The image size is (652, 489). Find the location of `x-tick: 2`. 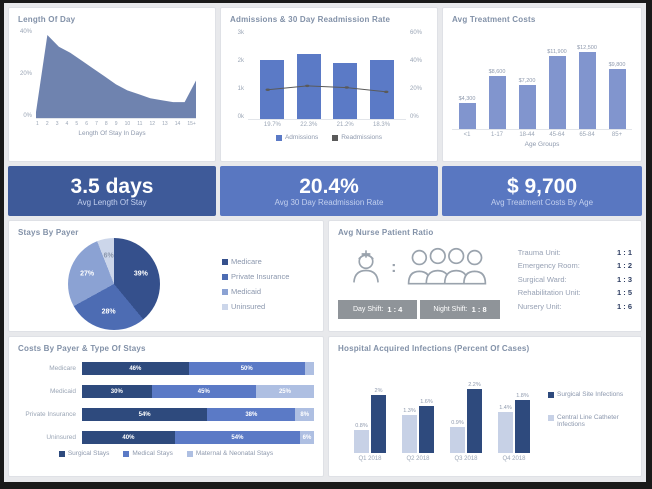

x-tick: 2 is located at coordinates (47, 124).